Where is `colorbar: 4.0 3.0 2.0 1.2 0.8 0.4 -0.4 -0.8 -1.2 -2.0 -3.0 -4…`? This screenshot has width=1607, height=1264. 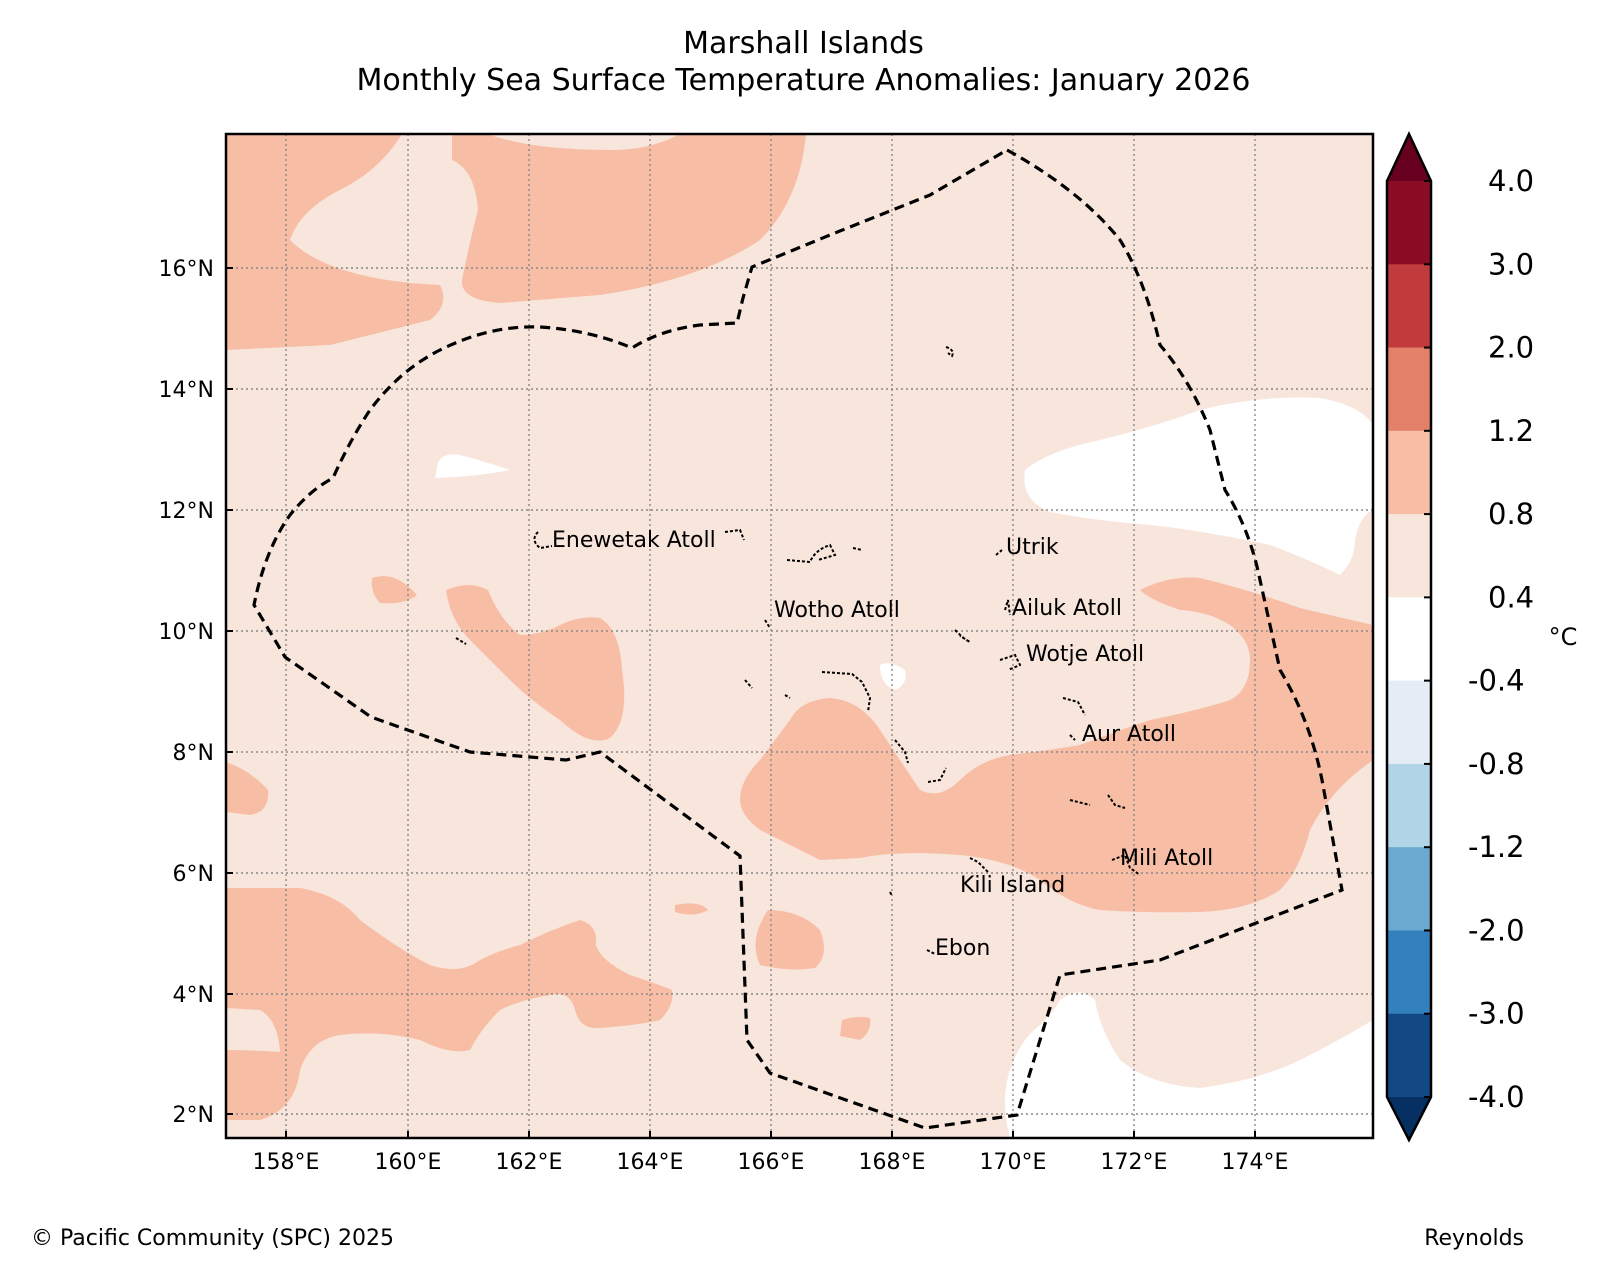
colorbar: 4.0 3.0 2.0 1.2 0.8 0.4 -0.4 -0.8 -1.2 -2.0 -3.0 -4… is located at coordinates (1481, 637).